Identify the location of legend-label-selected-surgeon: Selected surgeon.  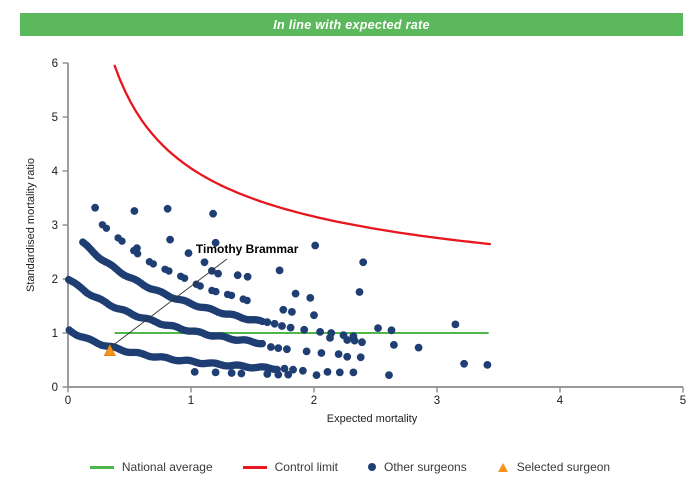
(563, 467).